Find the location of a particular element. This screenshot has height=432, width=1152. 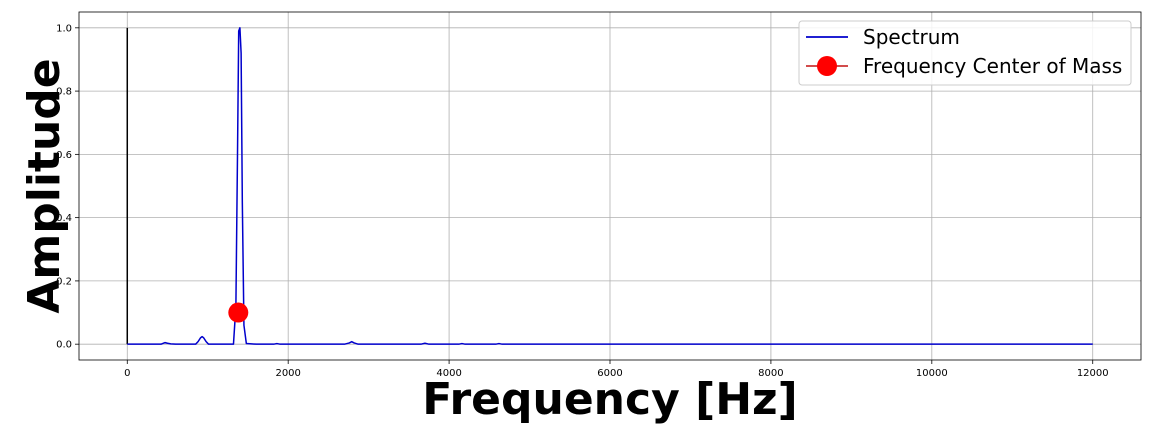

x-tick-label: 2000 is located at coordinates (287, 373).